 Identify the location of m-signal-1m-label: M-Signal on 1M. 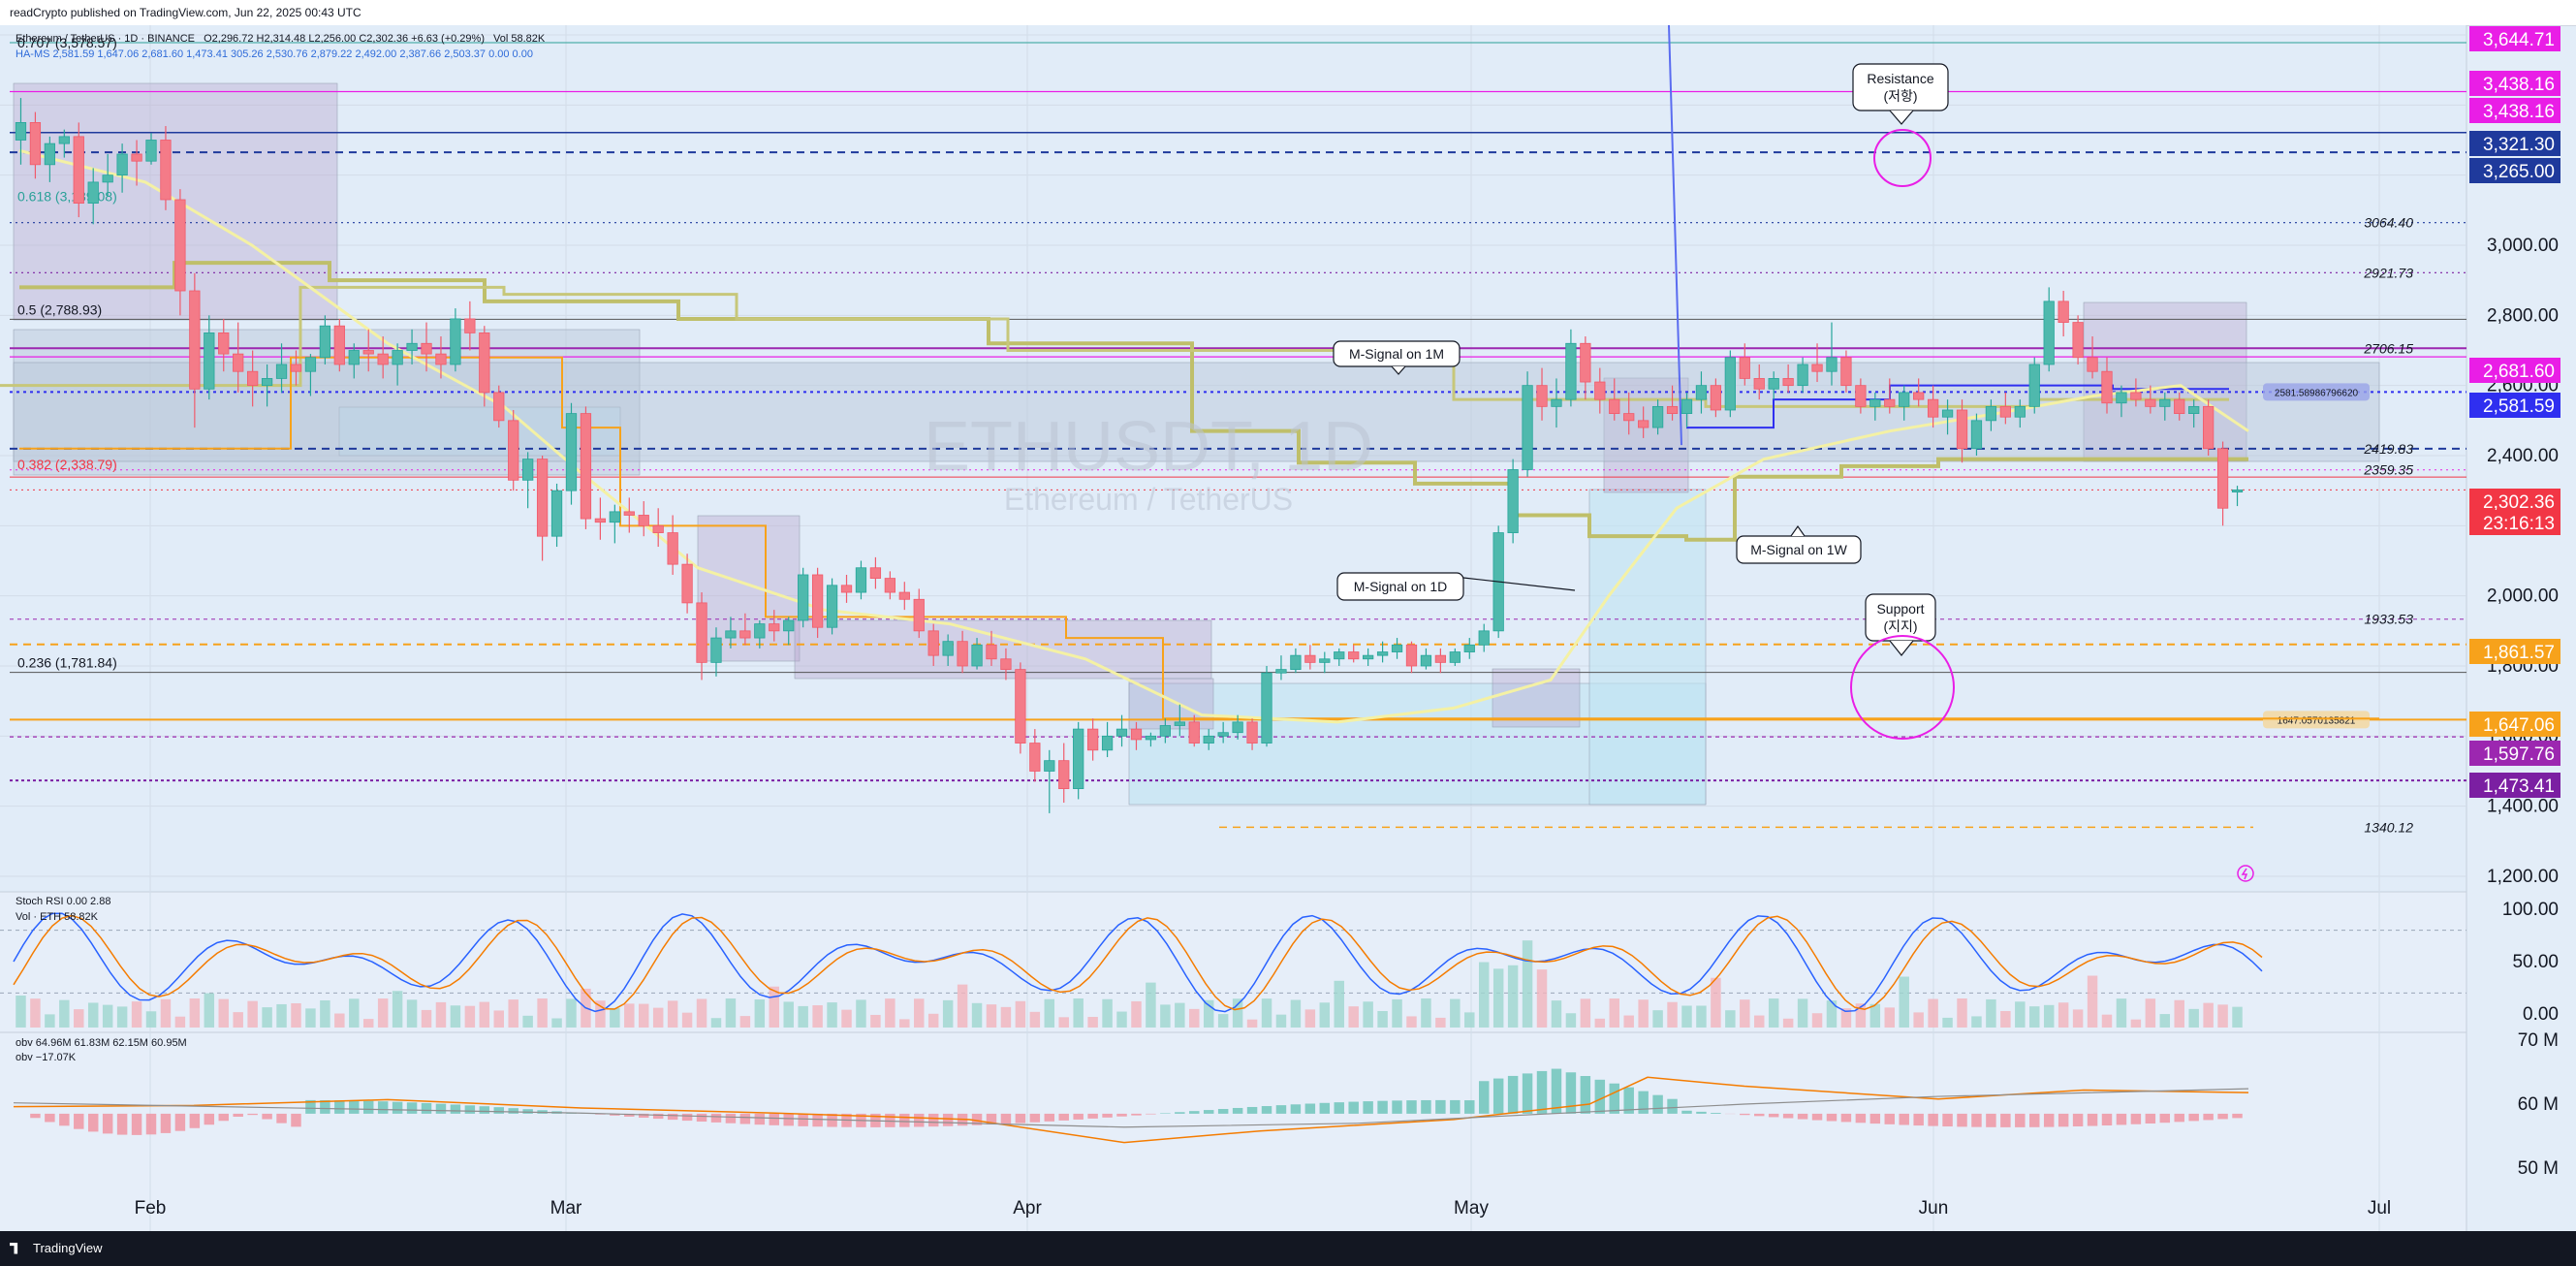
(1396, 354).